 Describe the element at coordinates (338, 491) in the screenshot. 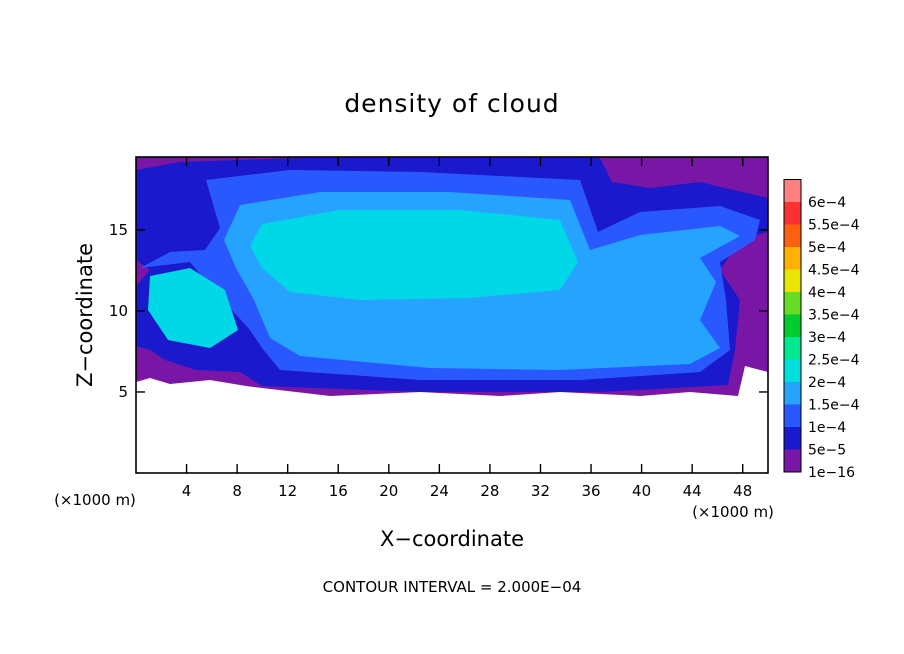

I see `x-tick-label: 16` at that location.